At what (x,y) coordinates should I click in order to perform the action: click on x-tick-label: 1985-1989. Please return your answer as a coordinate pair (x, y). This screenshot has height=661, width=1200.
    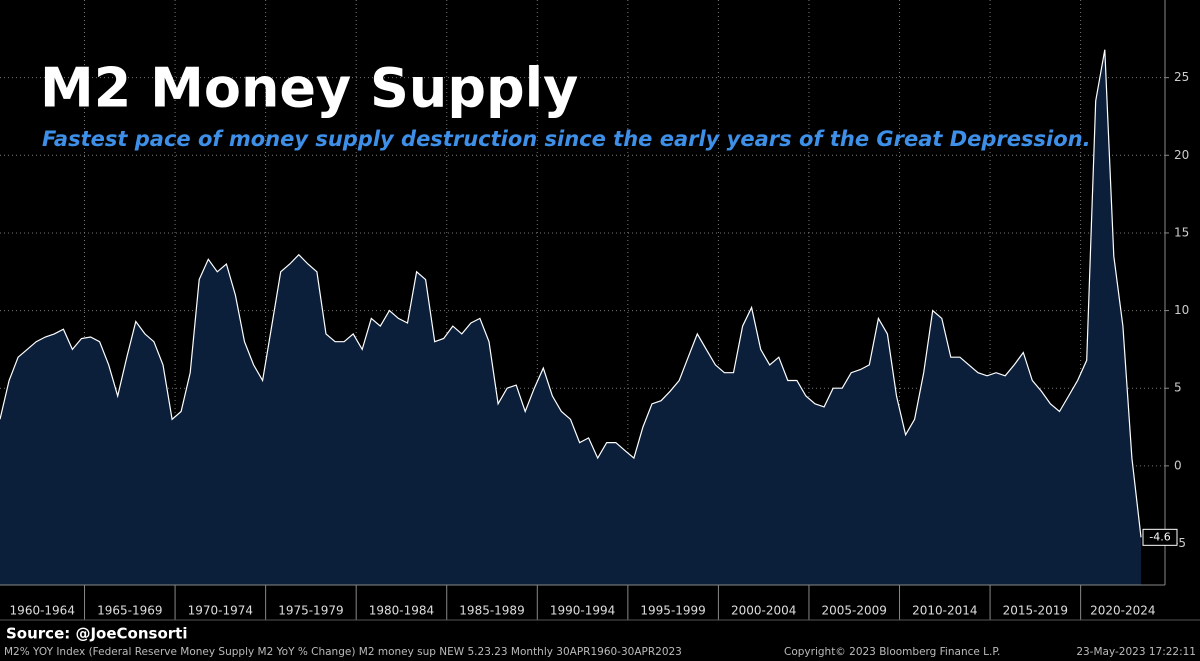
    Looking at the image, I should click on (491, 611).